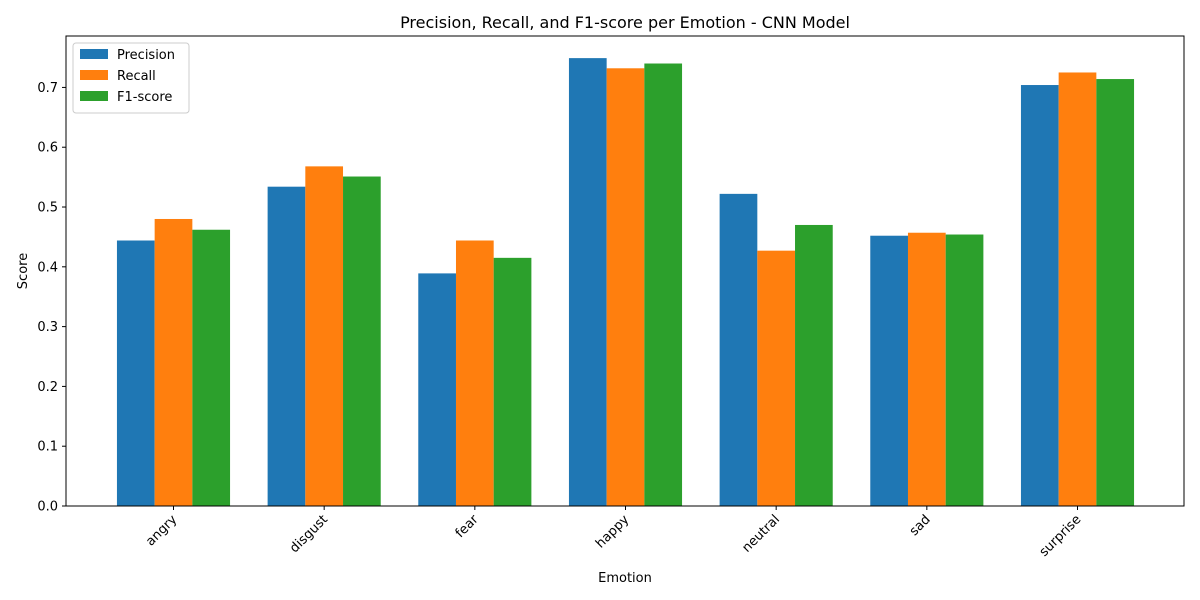  I want to click on bar-recall-happy, so click(625, 287).